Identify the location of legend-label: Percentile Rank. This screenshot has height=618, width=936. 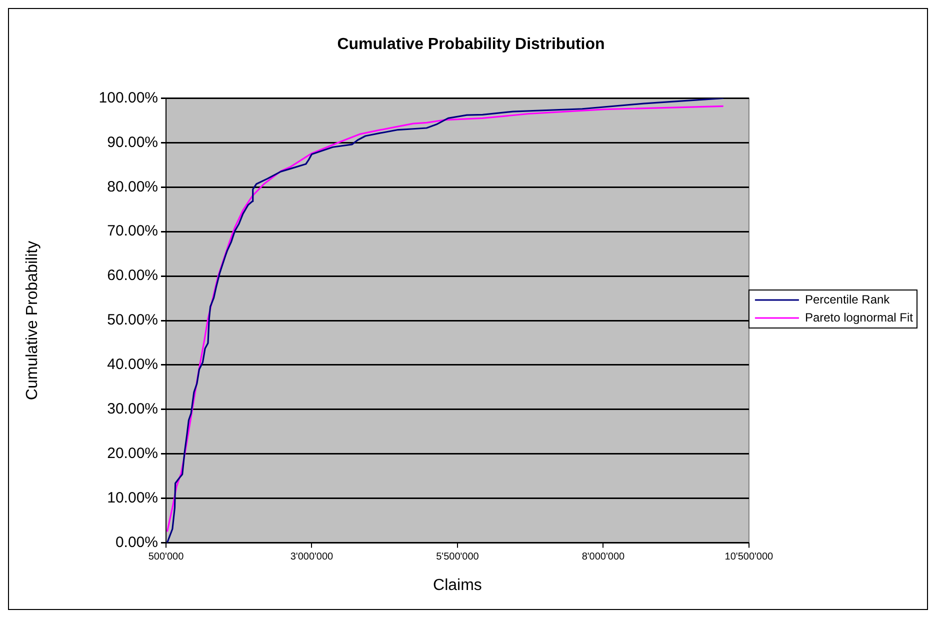
(847, 299).